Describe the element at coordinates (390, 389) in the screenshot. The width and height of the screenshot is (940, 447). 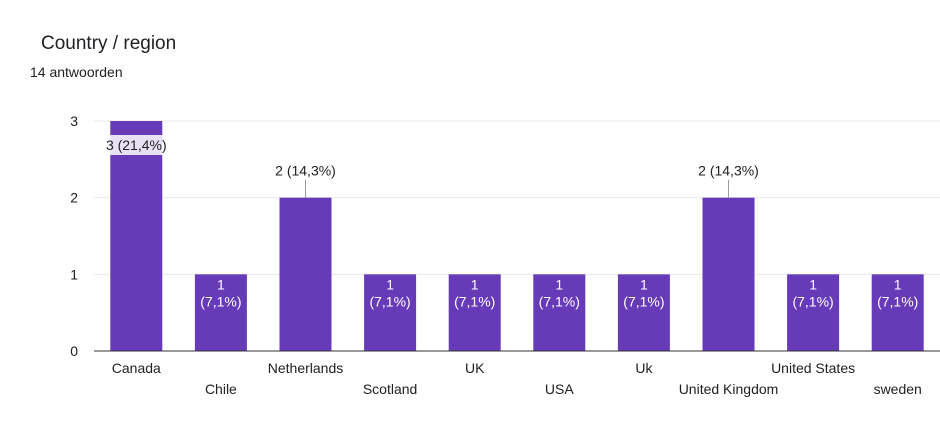
I see `x-category-label: Scotland` at that location.